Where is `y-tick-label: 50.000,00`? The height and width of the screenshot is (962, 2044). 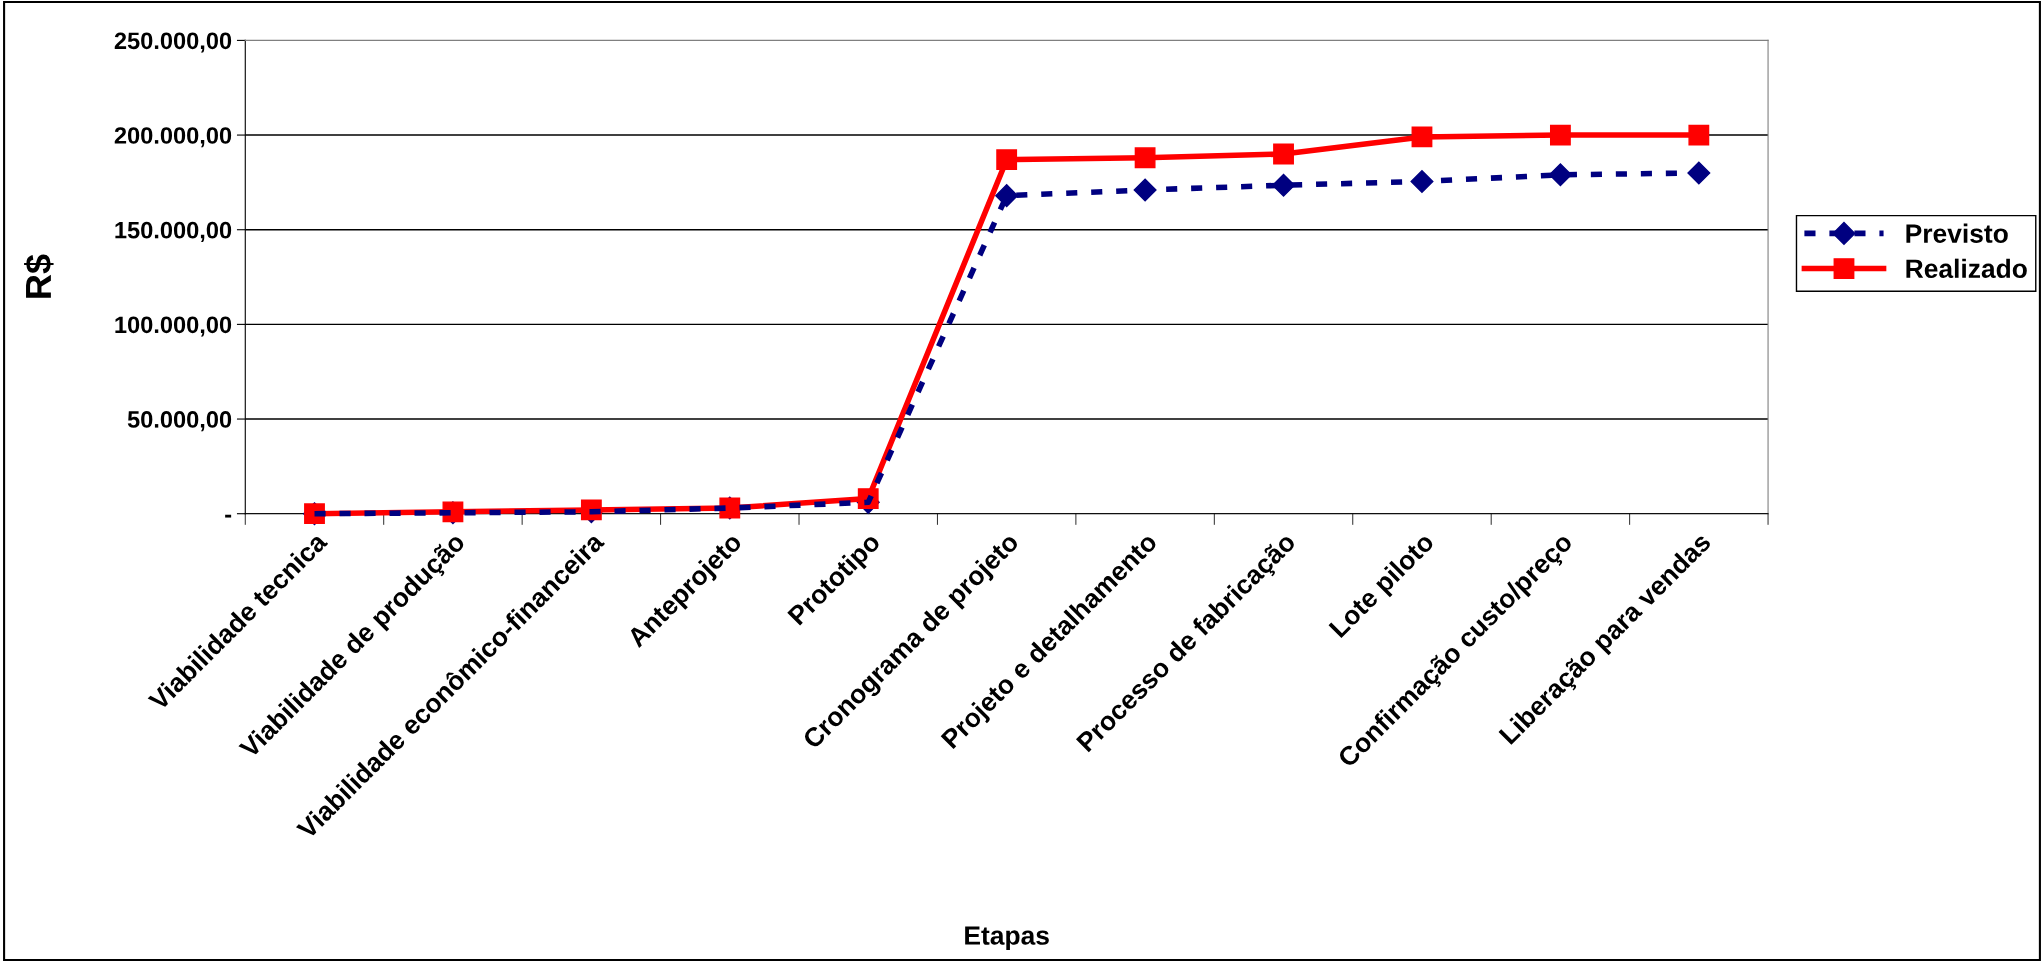
y-tick-label: 50.000,00 is located at coordinates (179, 421).